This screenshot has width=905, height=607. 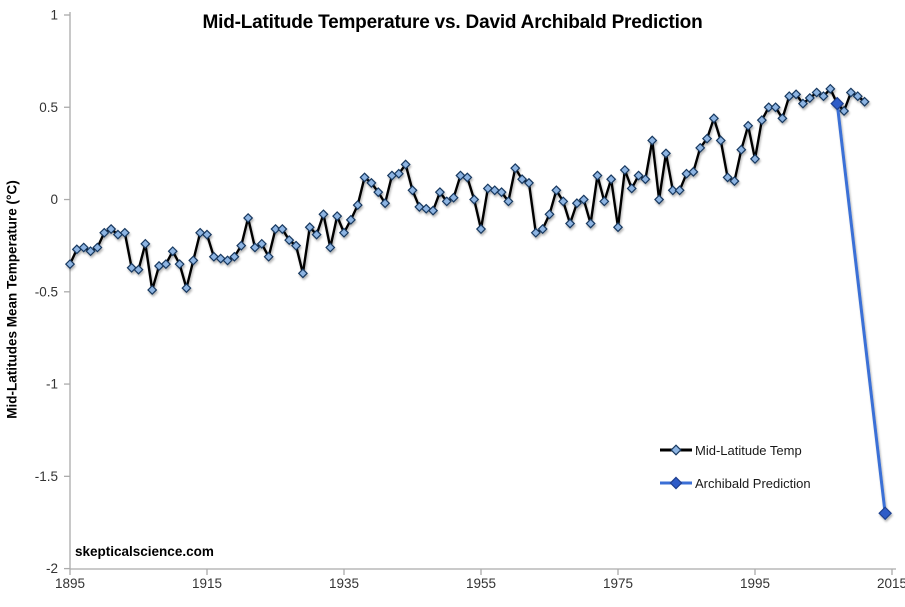 I want to click on legend-label-temp: Mid-Latitude Temp, so click(x=748, y=450).